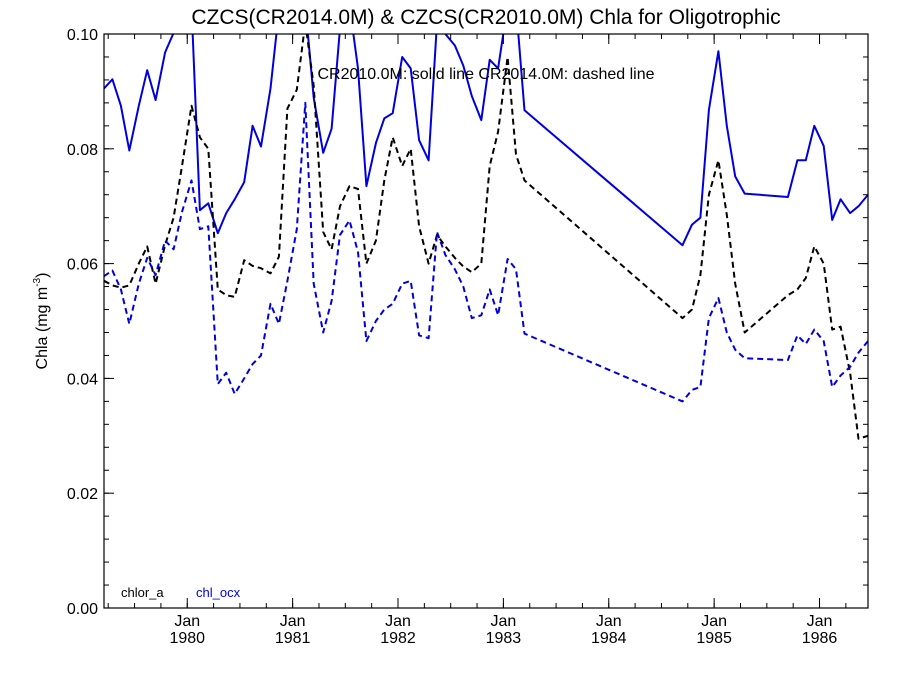 The height and width of the screenshot is (675, 900). Describe the element at coordinates (37, 281) in the screenshot. I see `y-axis-label-superscript: -3` at that location.